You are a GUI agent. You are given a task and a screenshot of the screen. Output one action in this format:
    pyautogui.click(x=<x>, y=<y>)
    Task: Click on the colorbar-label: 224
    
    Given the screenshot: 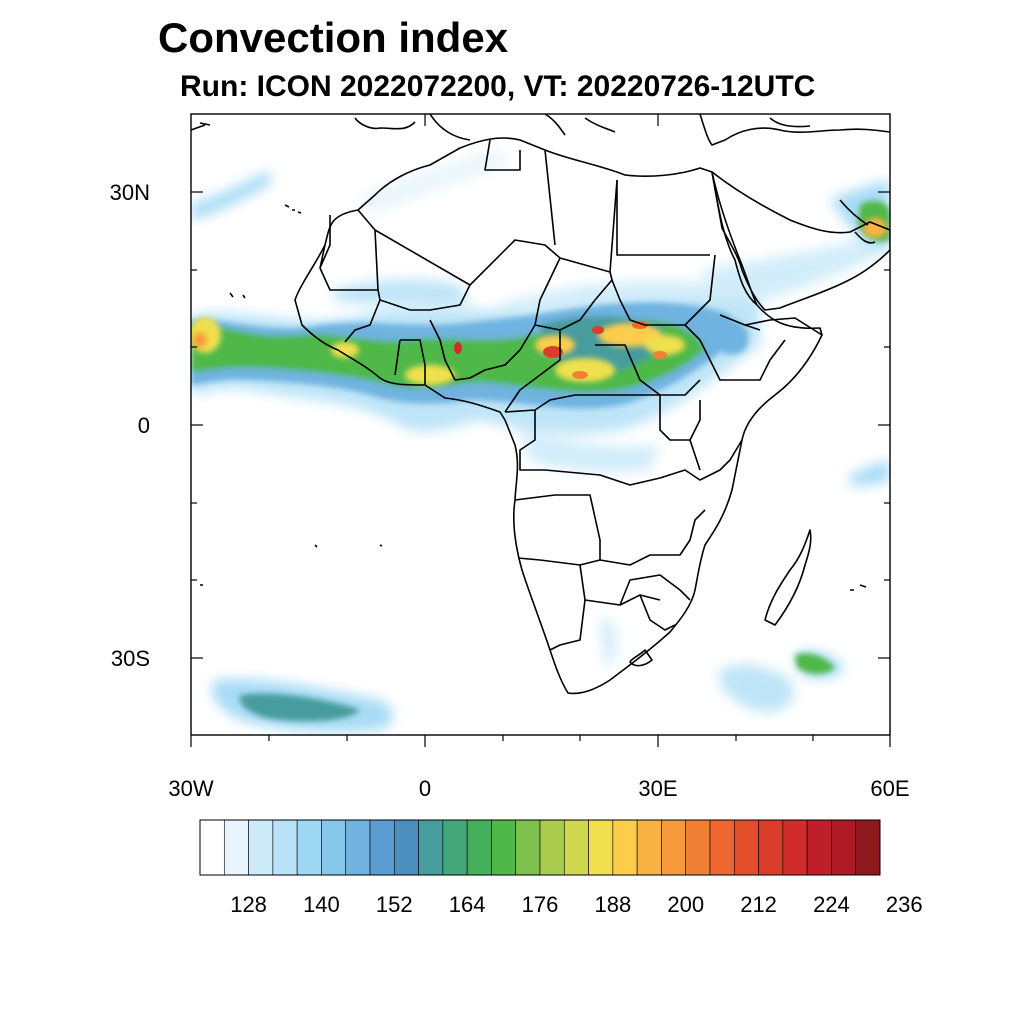 What is the action you would take?
    pyautogui.click(x=831, y=904)
    